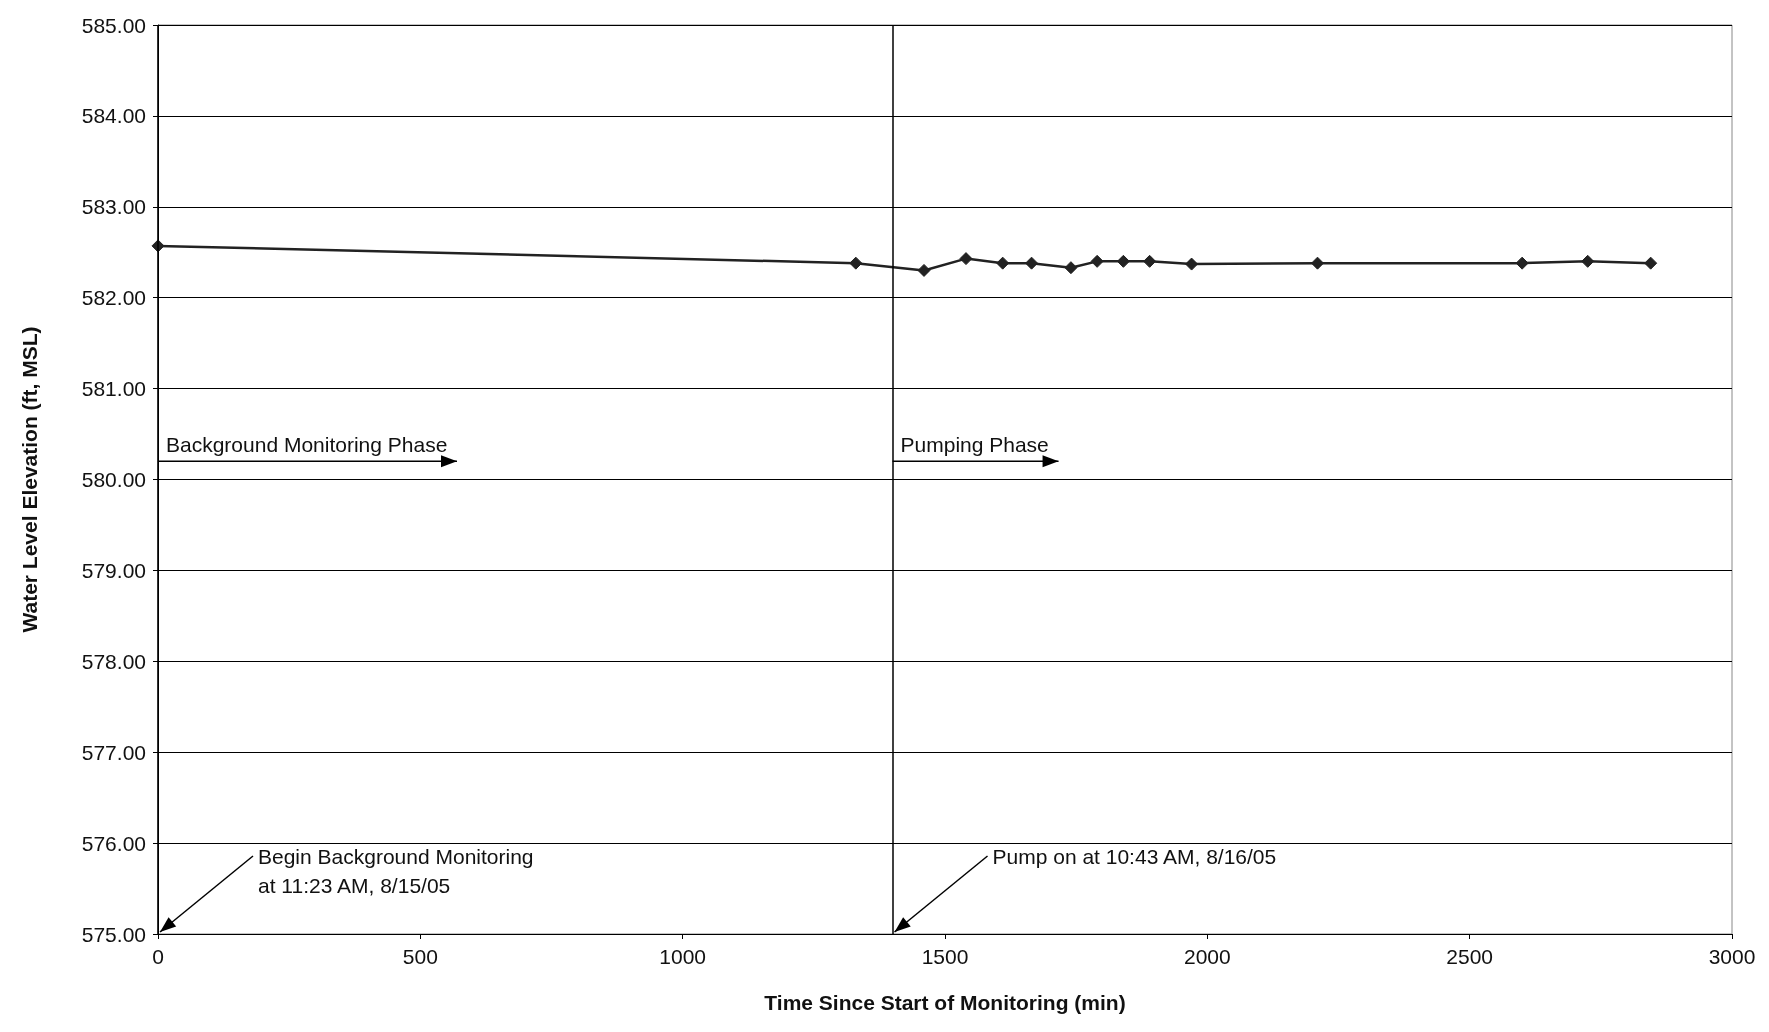  What do you see at coordinates (29, 479) in the screenshot?
I see `y-axis-title: Water Level Elevation (ft, MSL)` at bounding box center [29, 479].